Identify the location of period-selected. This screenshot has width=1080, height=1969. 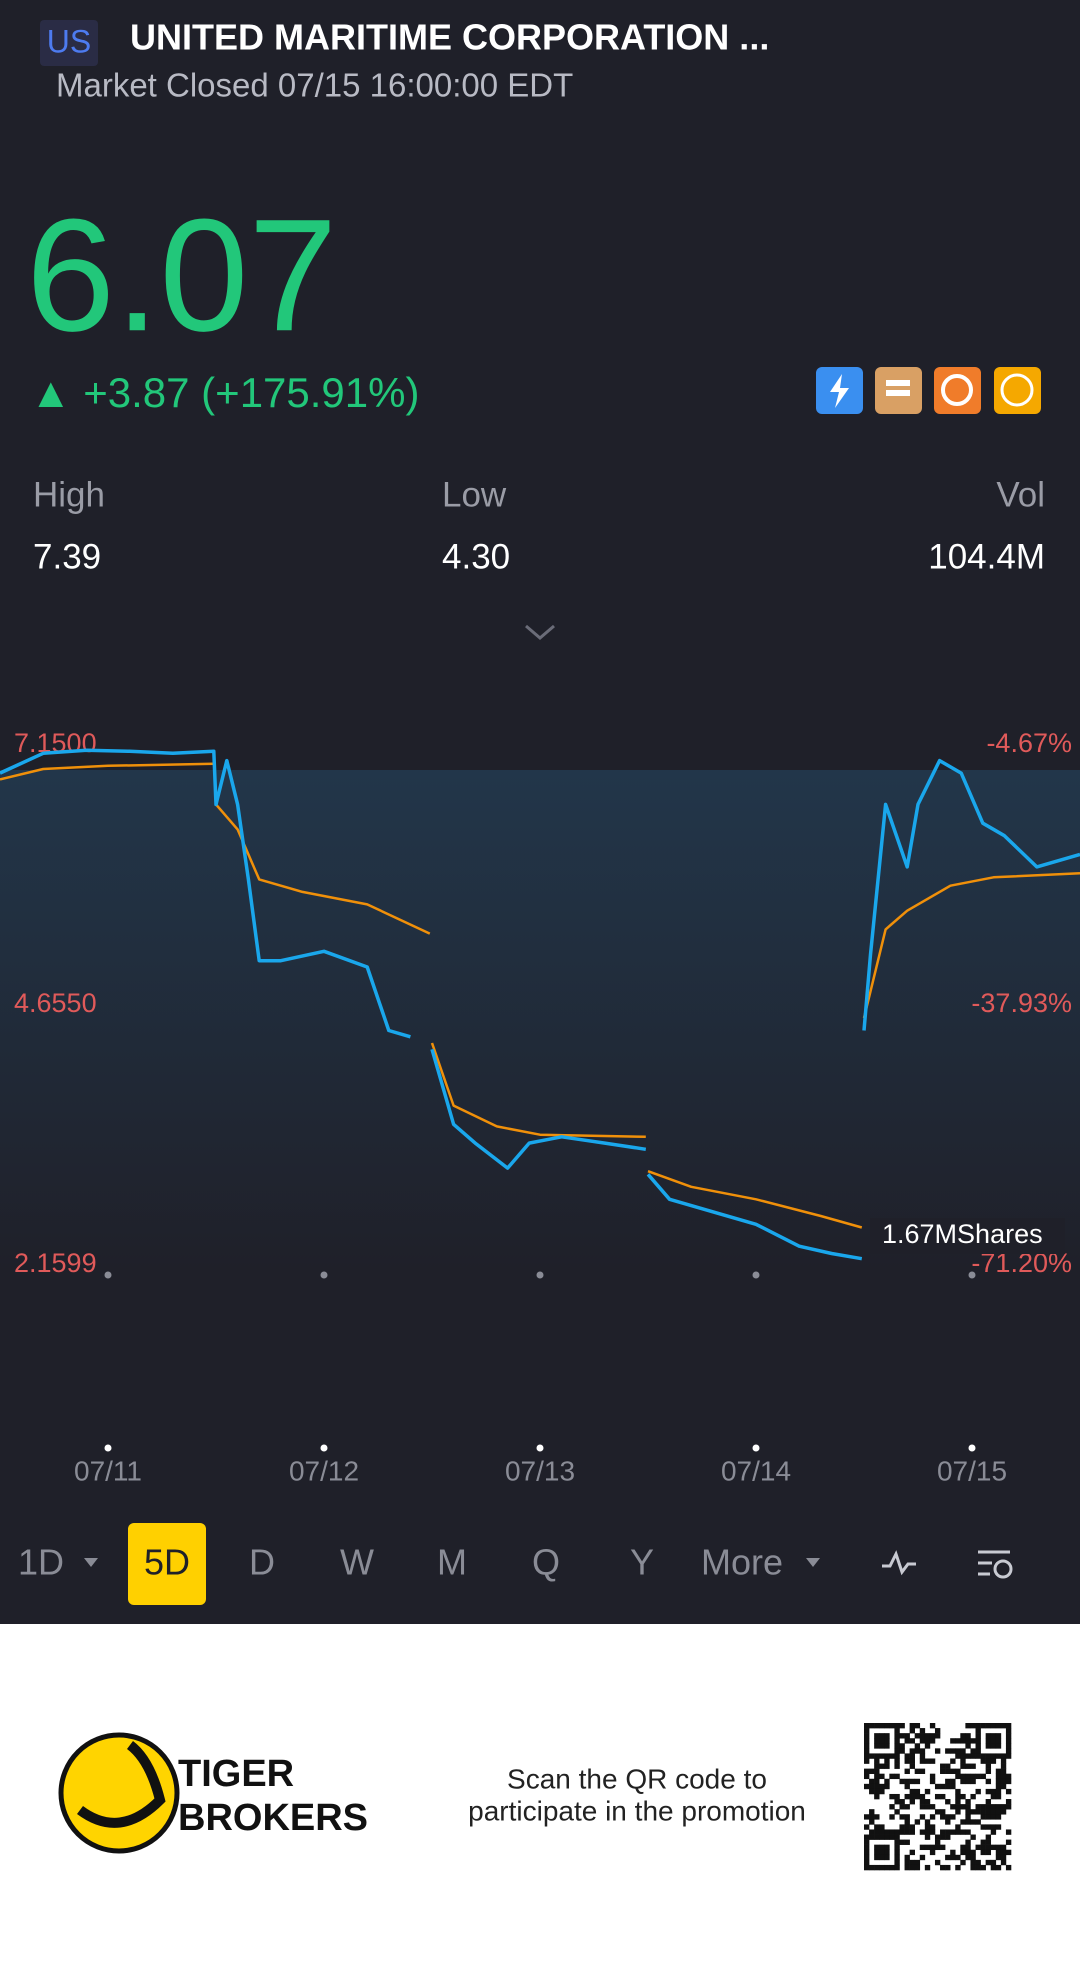
(167, 1564).